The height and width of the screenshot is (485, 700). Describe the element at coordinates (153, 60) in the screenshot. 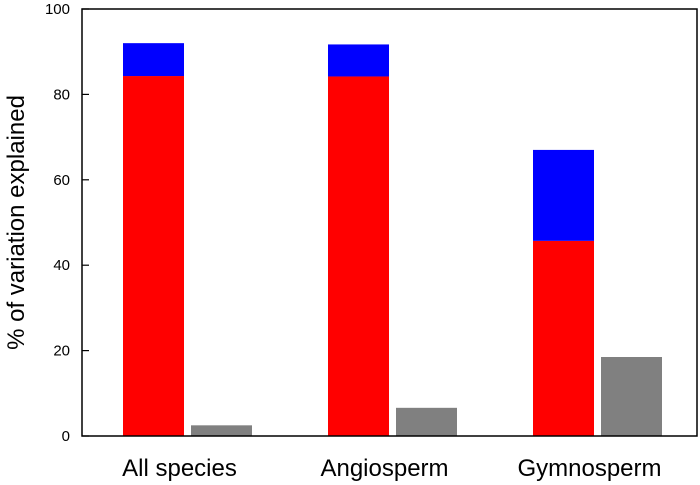

I see `bar-blue-all-species` at that location.